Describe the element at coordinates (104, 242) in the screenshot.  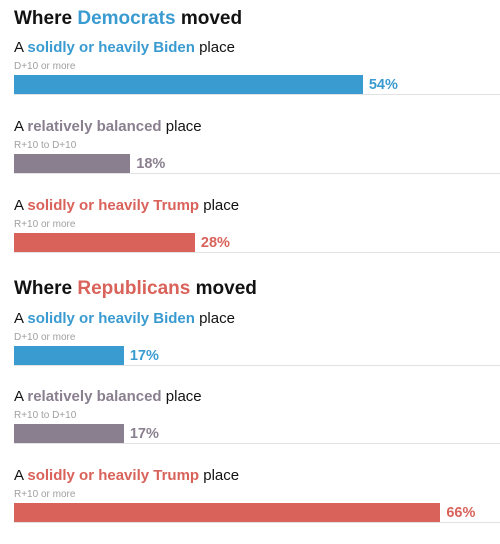
I see `bar-dem-trump` at that location.